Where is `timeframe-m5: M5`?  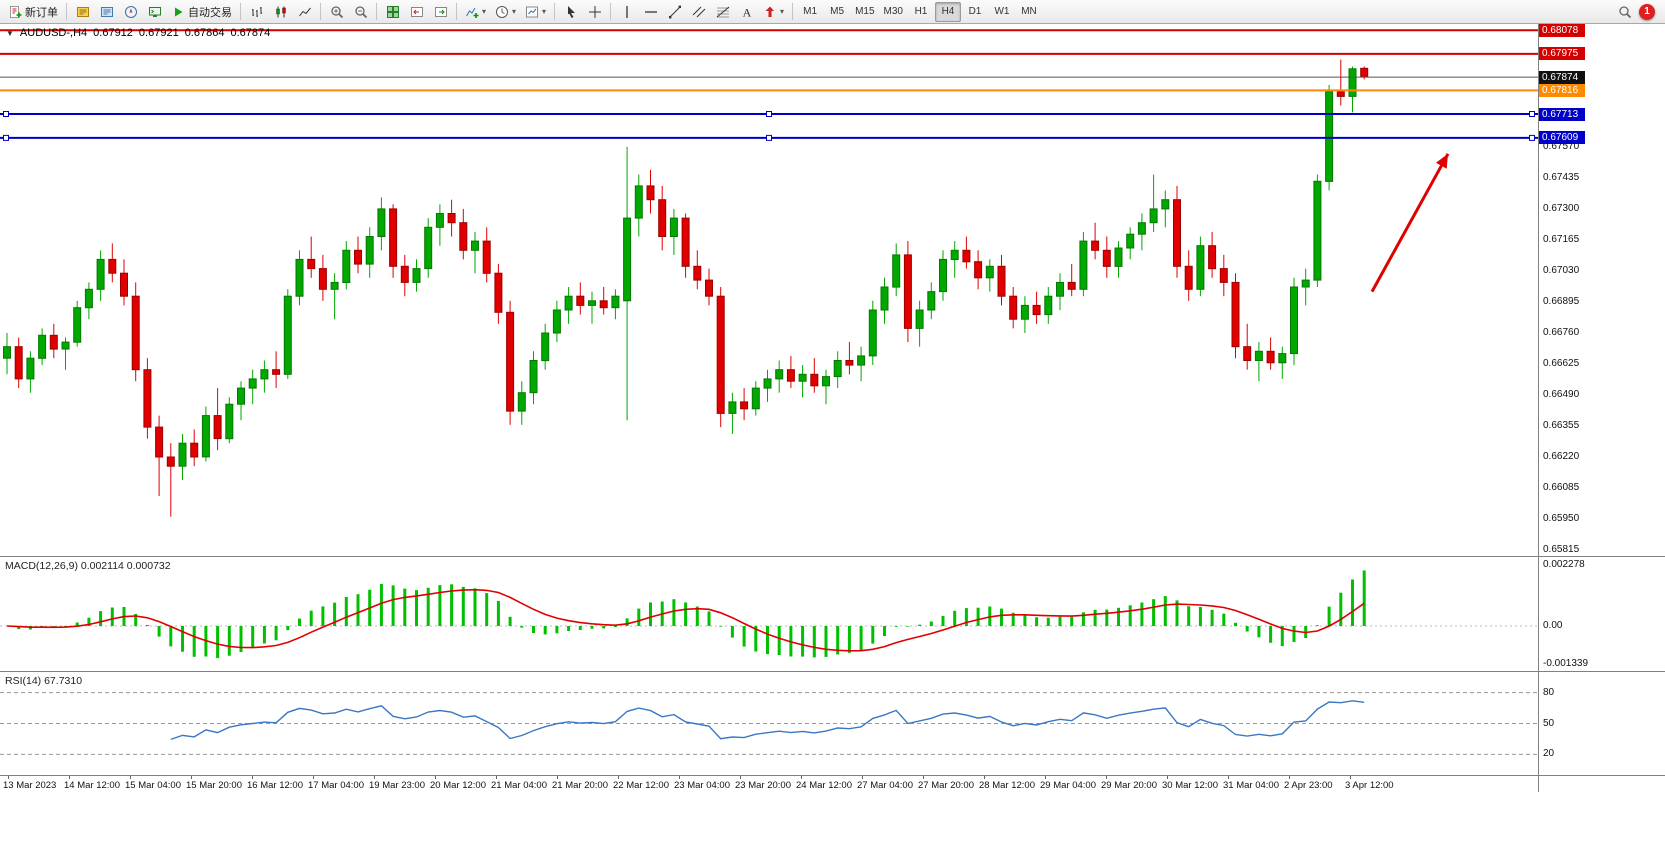
timeframe-m5: M5 is located at coordinates (837, 12).